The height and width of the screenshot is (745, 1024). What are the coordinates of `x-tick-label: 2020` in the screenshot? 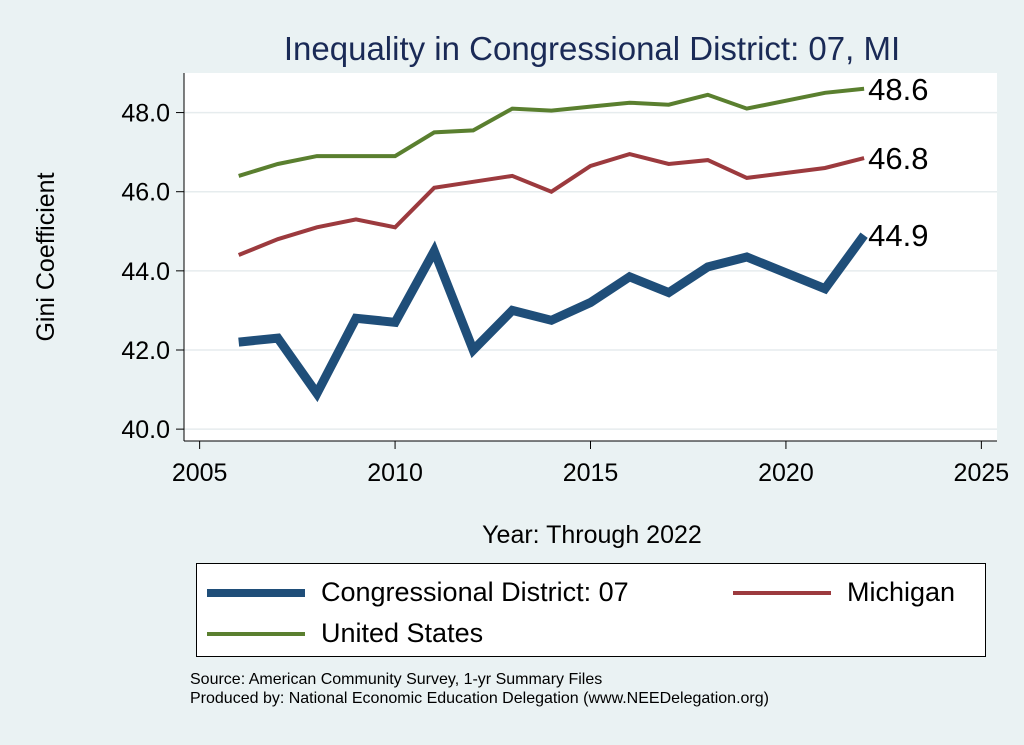 It's located at (786, 473).